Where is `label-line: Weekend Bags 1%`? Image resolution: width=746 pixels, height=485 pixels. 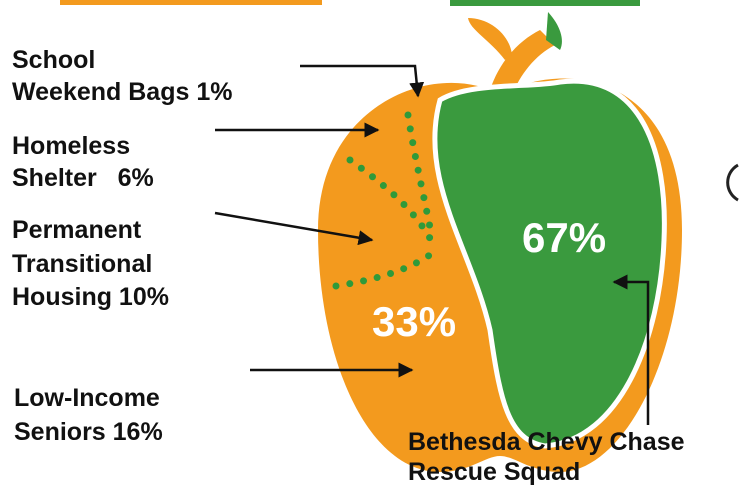
label-line: Weekend Bags 1% is located at coordinates (122, 92).